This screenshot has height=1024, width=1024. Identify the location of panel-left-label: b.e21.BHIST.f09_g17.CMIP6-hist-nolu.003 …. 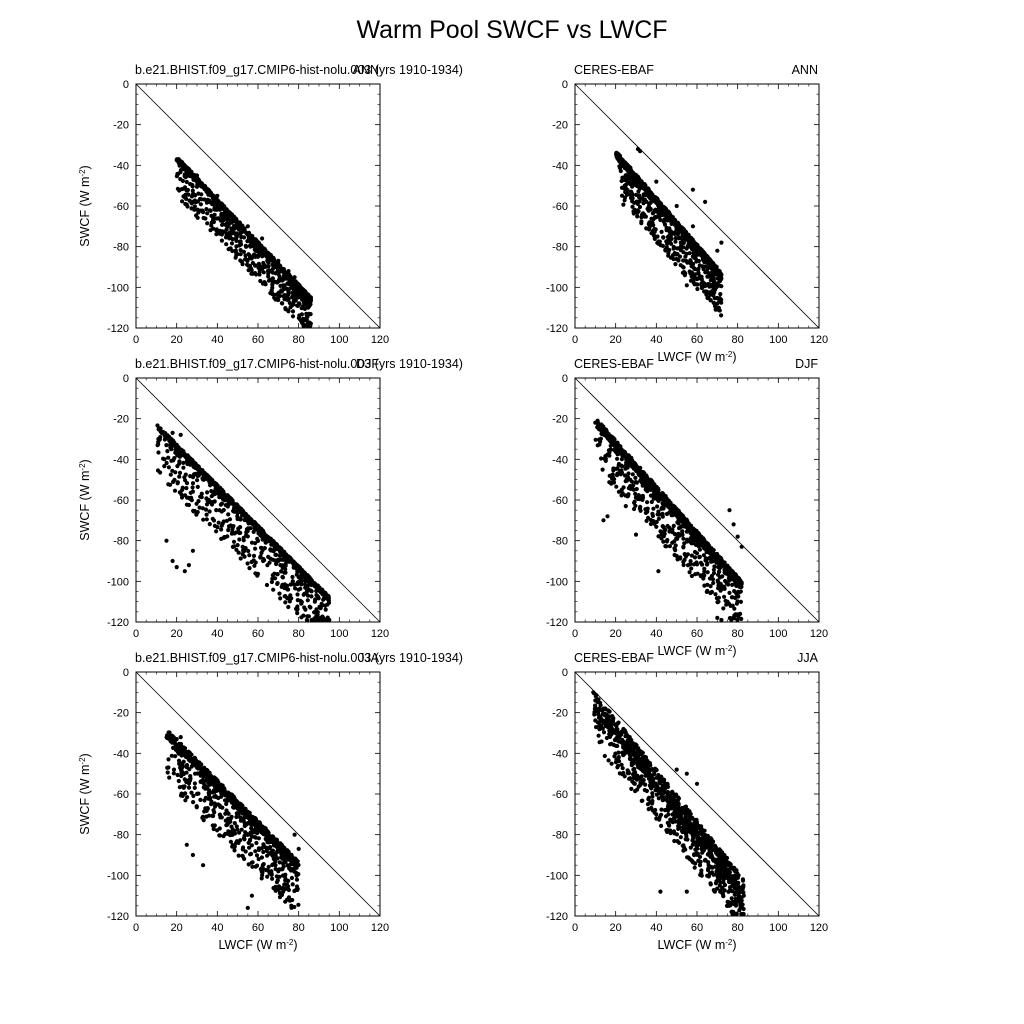
(299, 70).